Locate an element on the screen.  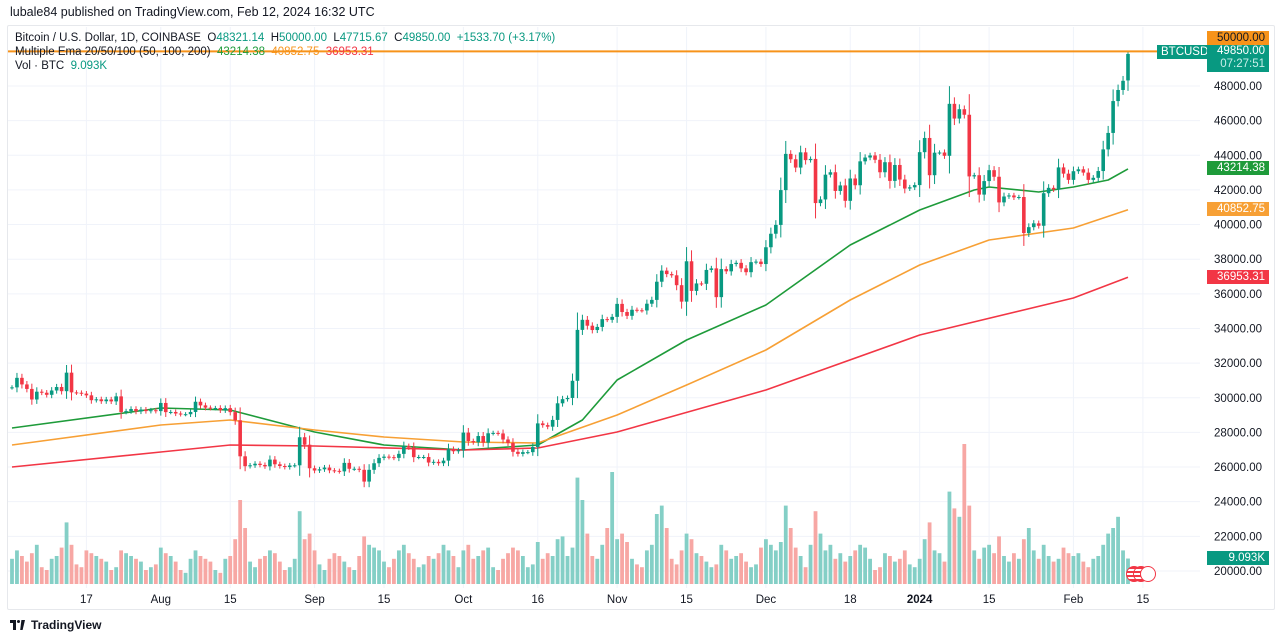
us-flag-economic-event-icon is located at coordinates (1141, 574).